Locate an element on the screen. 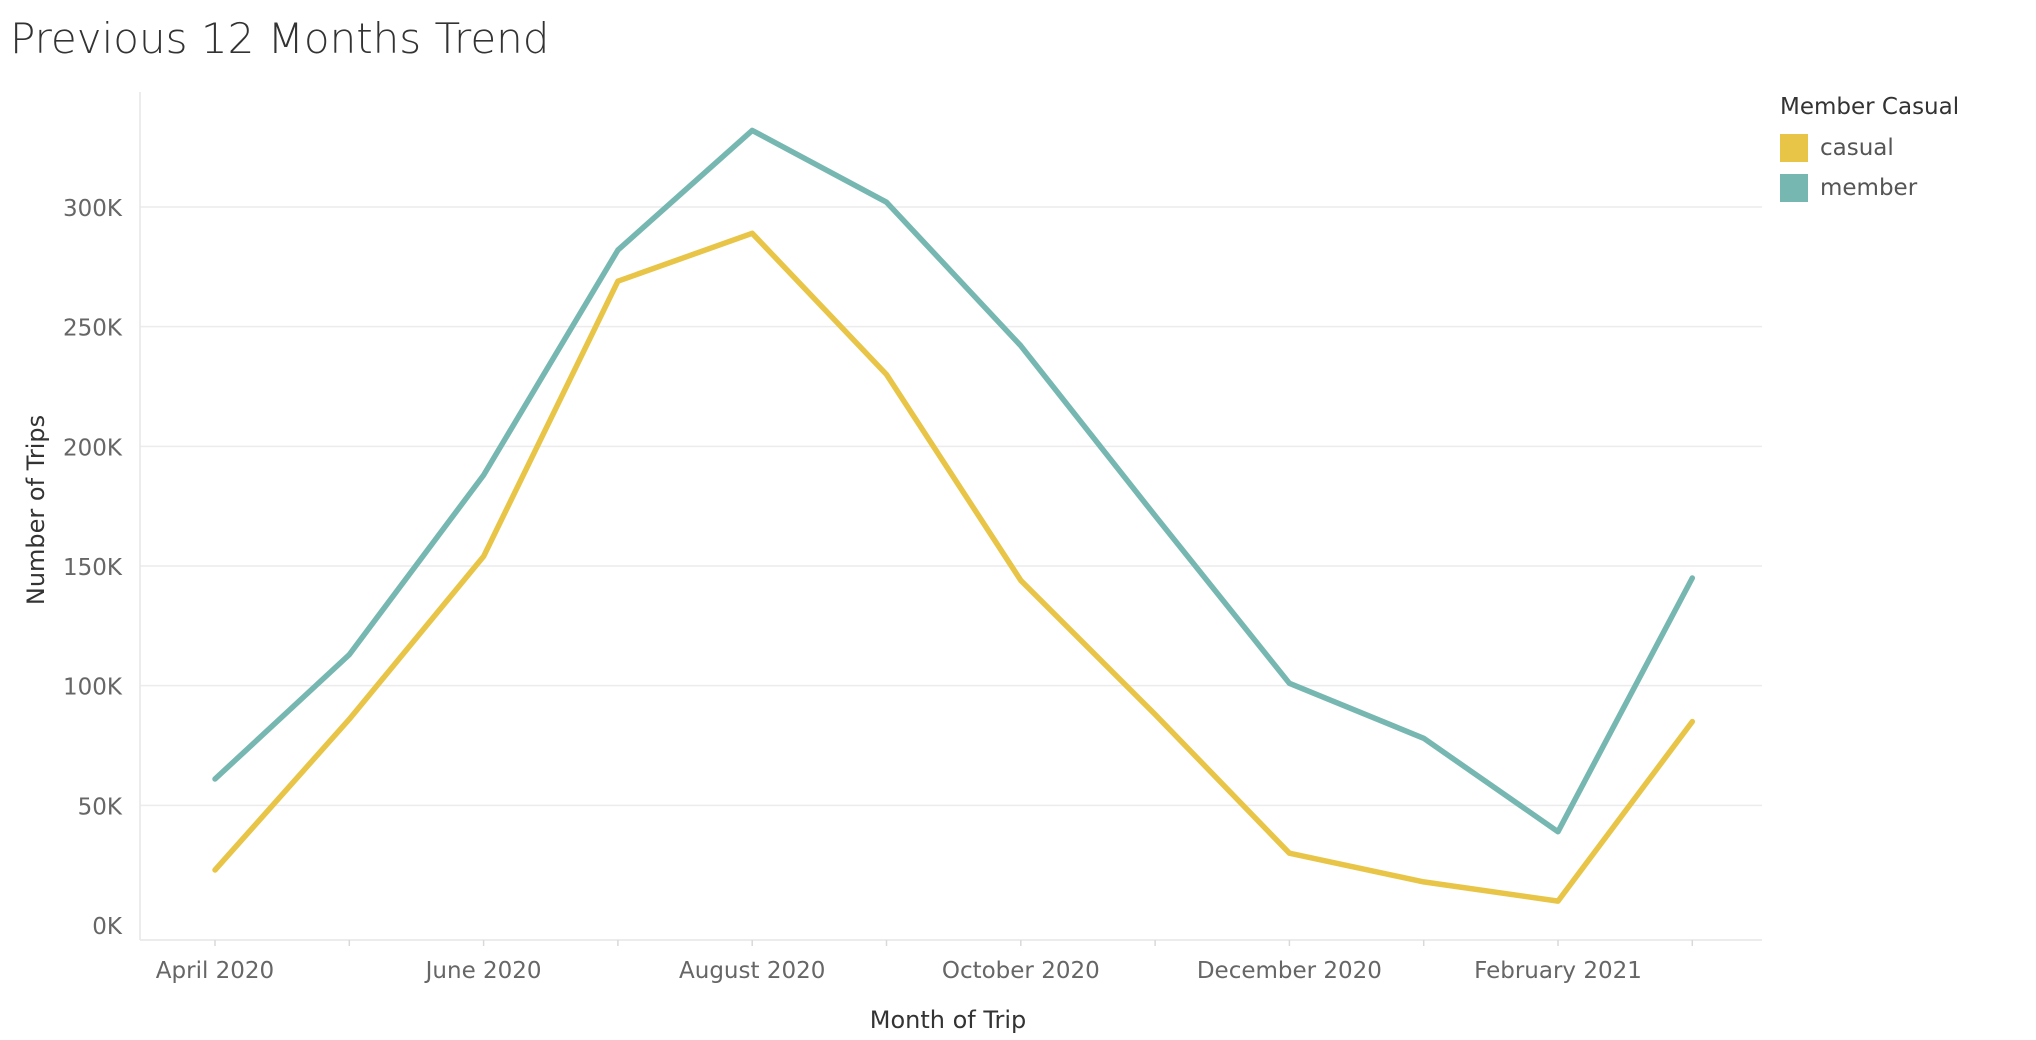 The height and width of the screenshot is (1040, 2036). x-tick-label: October 2020 is located at coordinates (1021, 971).